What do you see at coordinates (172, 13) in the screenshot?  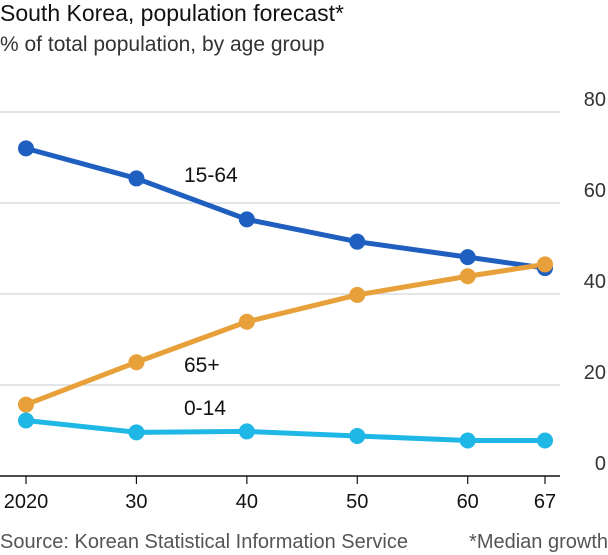 I see `chart-title: South Korea, population forecast*` at bounding box center [172, 13].